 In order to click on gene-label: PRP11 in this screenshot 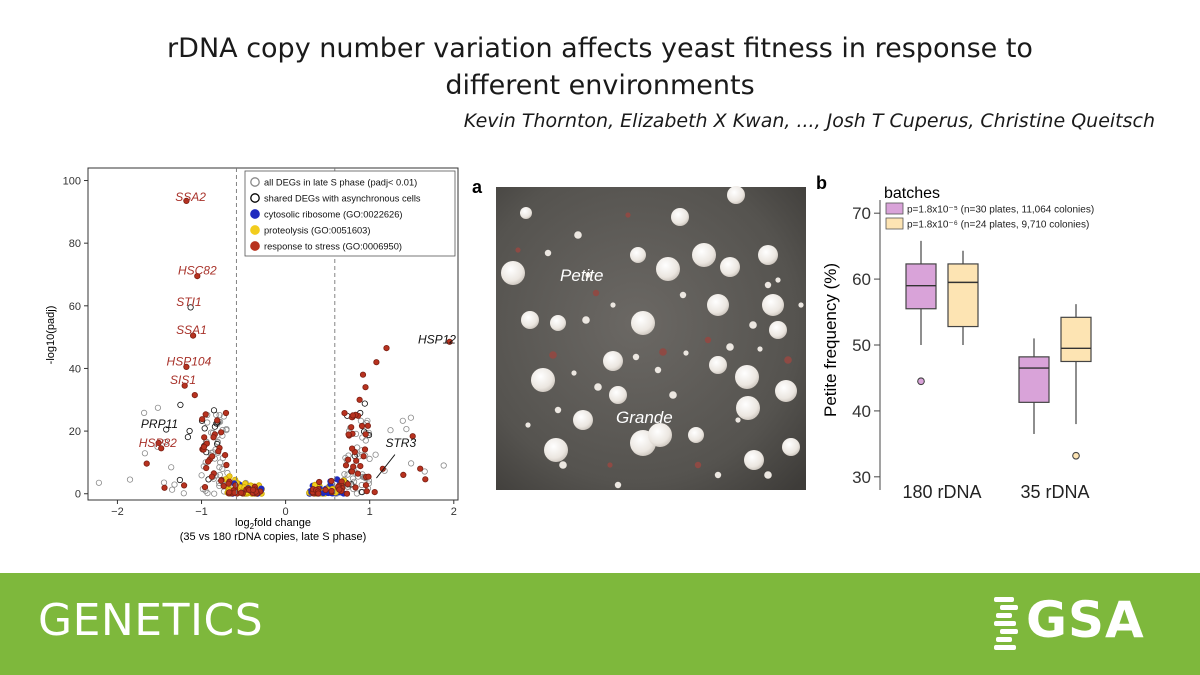, I will do `click(159, 424)`.